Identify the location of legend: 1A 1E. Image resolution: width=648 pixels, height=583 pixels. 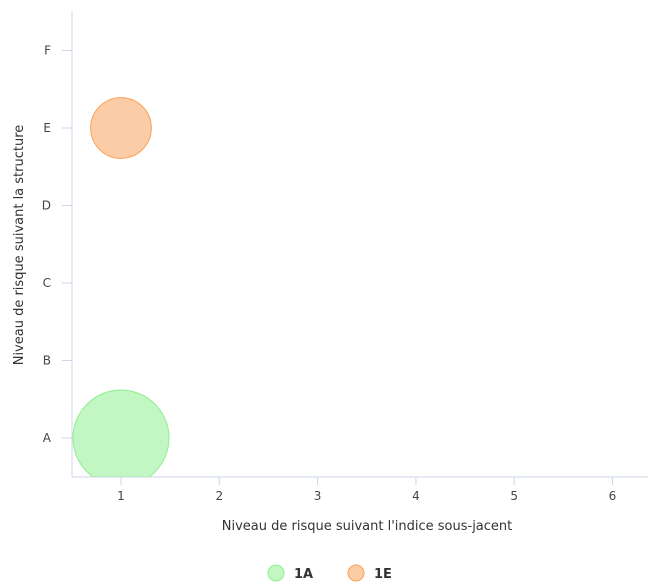
(329, 573).